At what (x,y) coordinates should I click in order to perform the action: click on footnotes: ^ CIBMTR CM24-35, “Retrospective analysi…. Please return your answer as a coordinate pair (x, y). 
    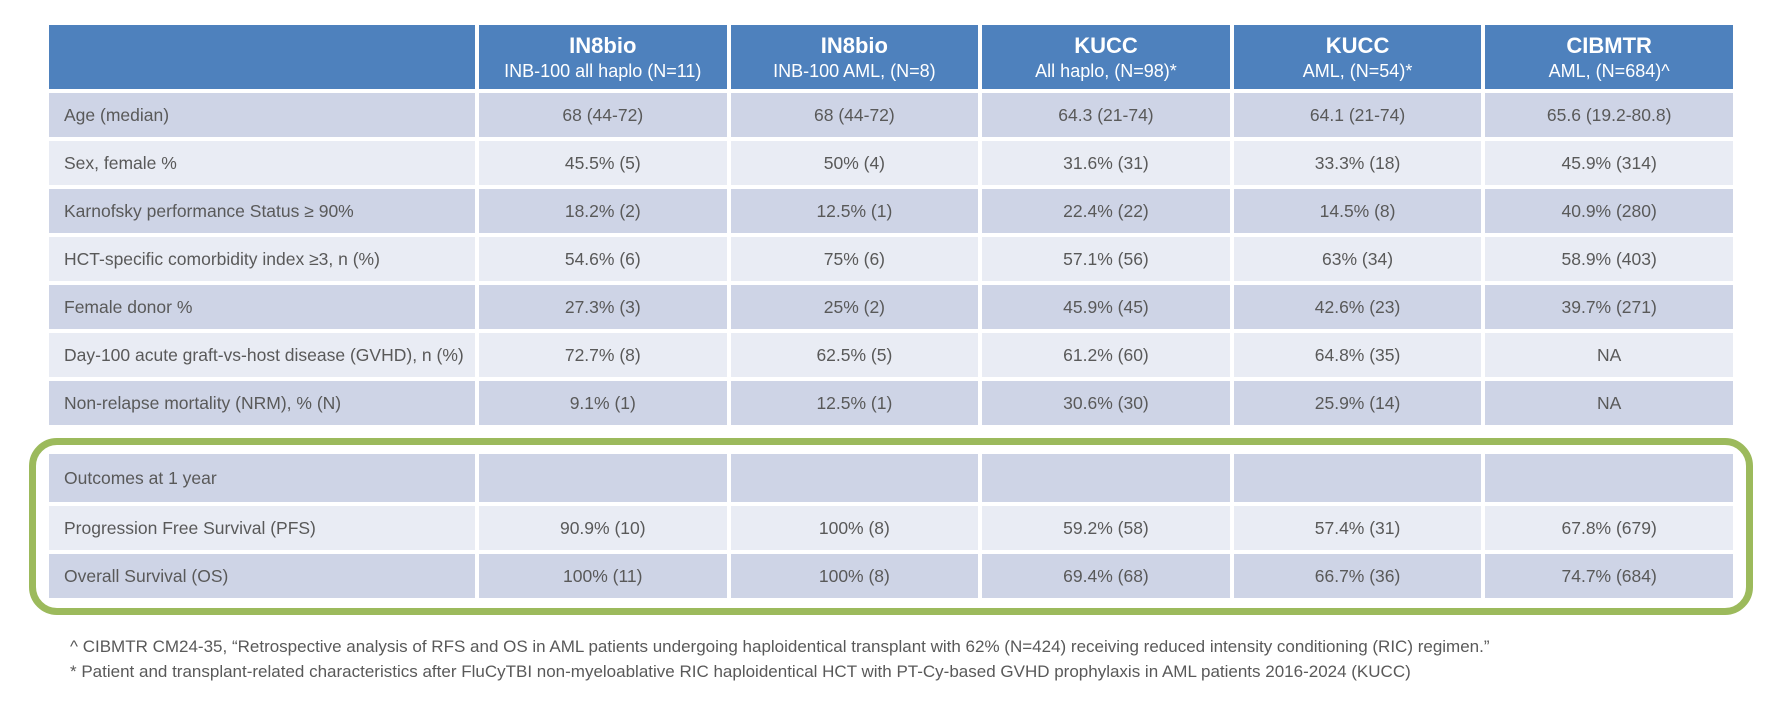
    Looking at the image, I should click on (891, 659).